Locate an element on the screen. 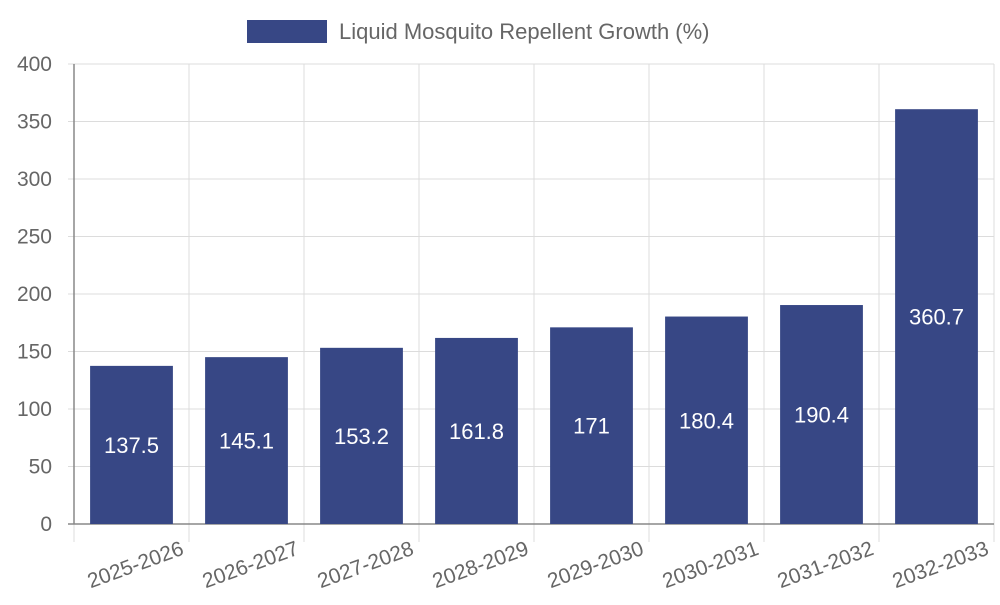  y-tick-label: 50 is located at coordinates (40, 467).